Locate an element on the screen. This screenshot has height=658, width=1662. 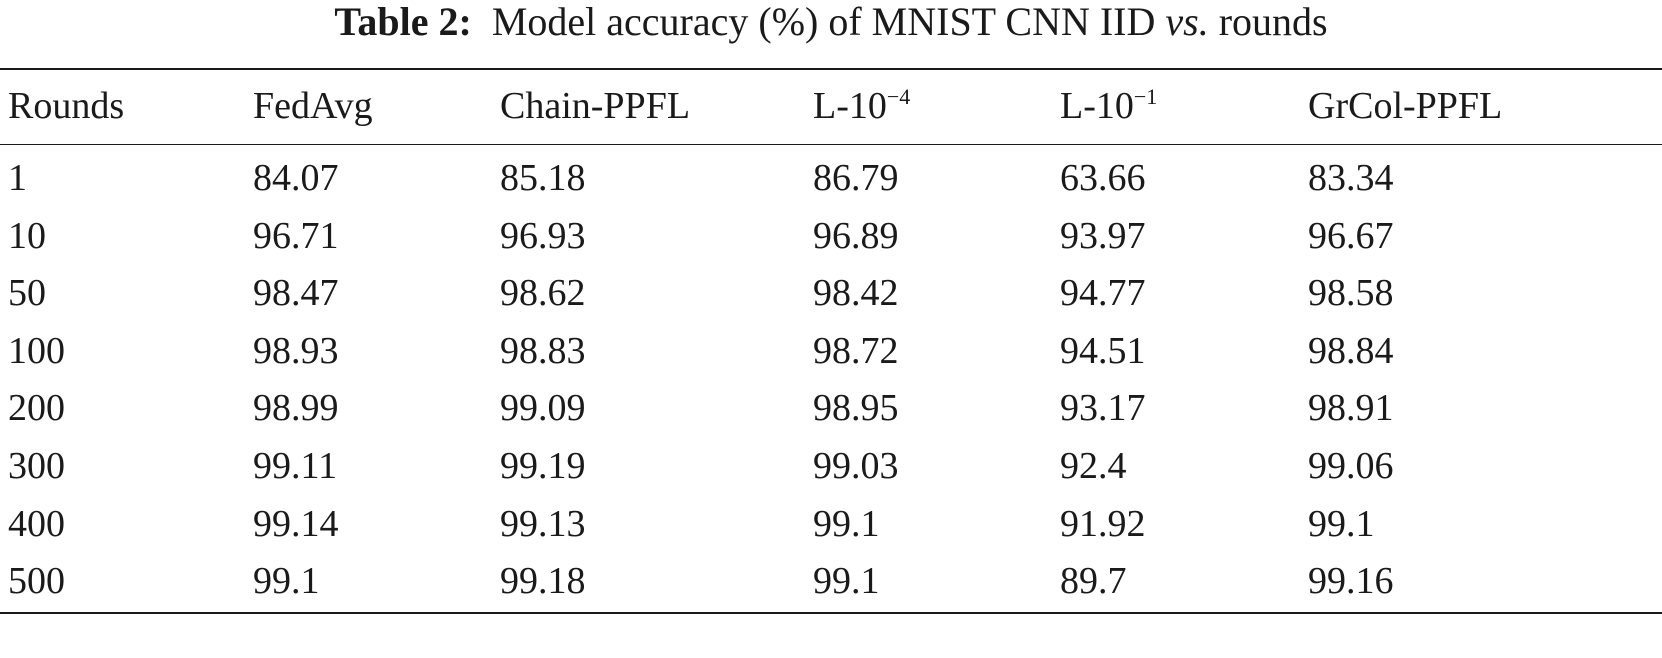
caption-tail: rounds is located at coordinates (1273, 22).